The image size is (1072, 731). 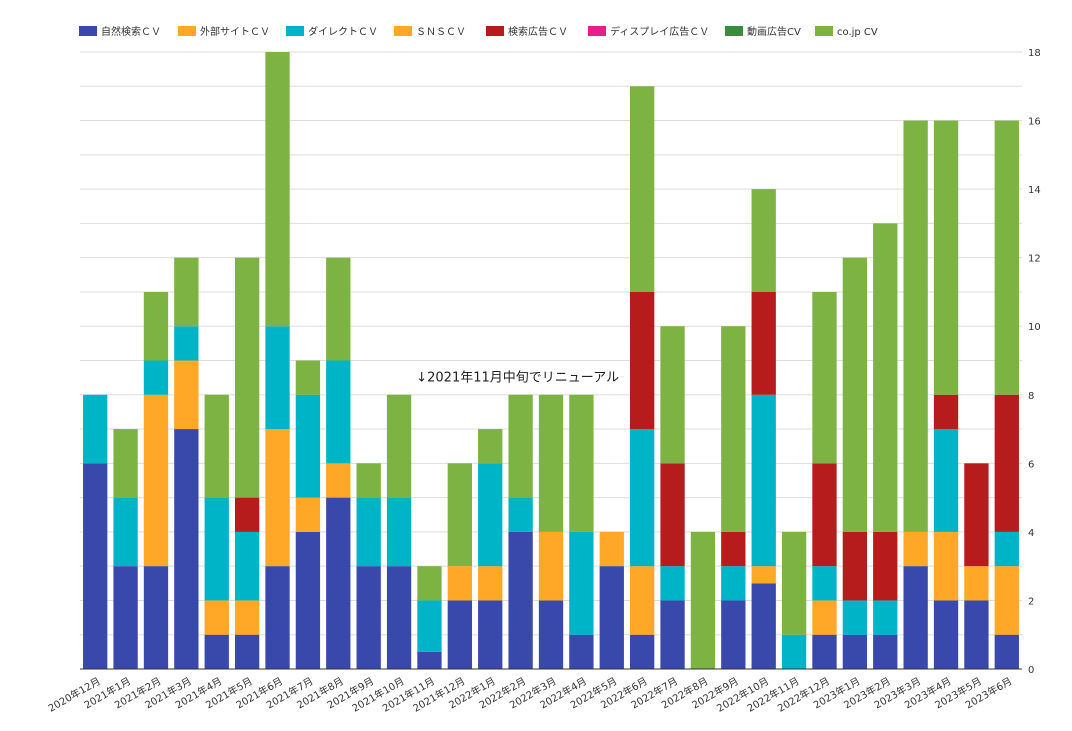 What do you see at coordinates (1031, 670) in the screenshot?
I see `y-tick-label: 0` at bounding box center [1031, 670].